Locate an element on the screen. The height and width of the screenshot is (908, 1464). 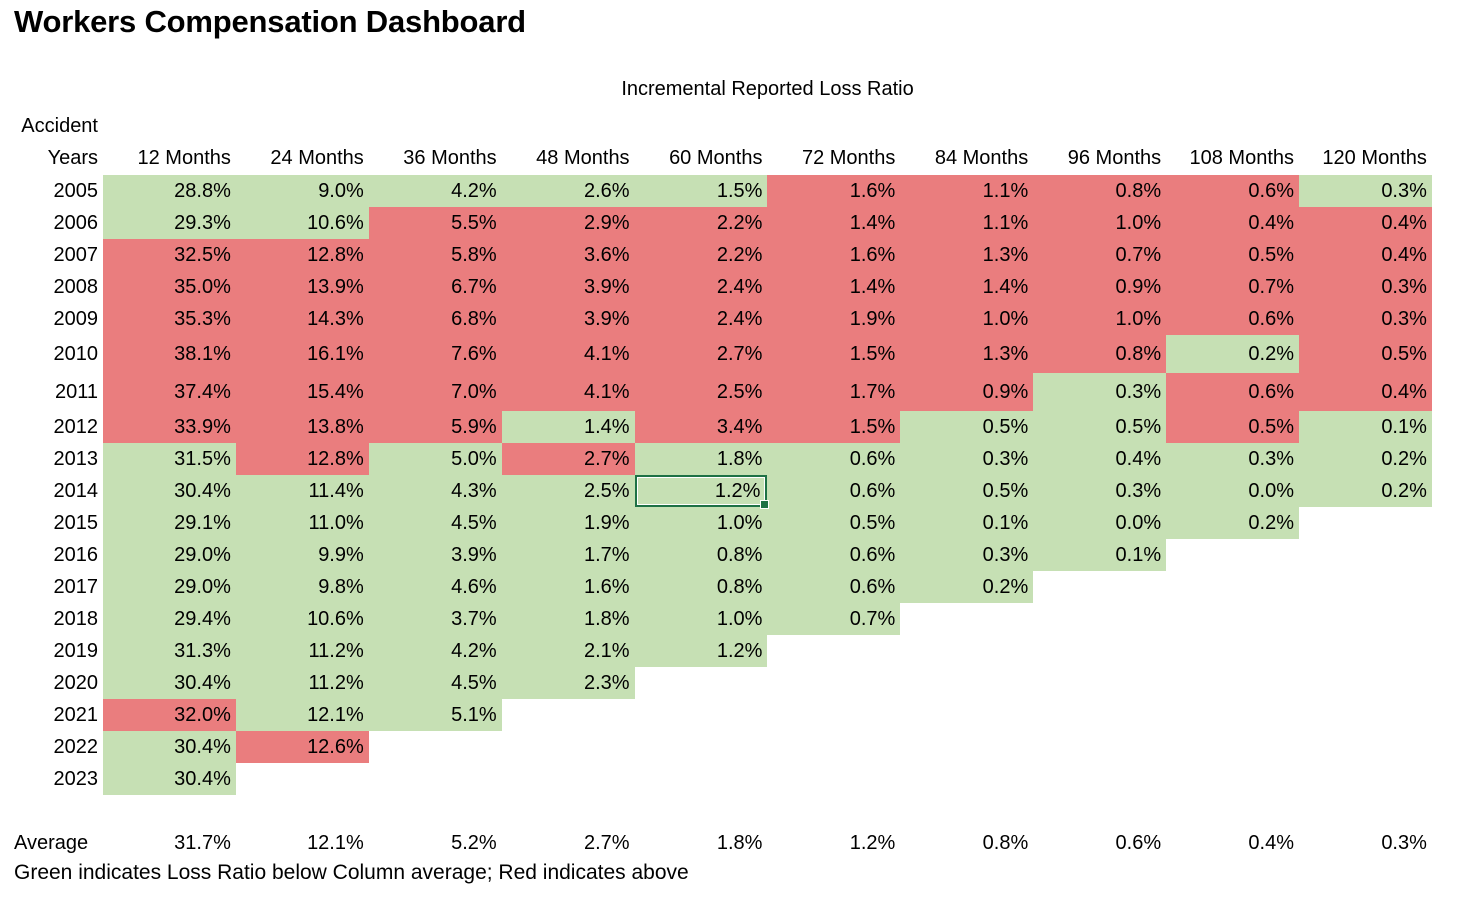
value-cell: 2.3% is located at coordinates (568, 683).